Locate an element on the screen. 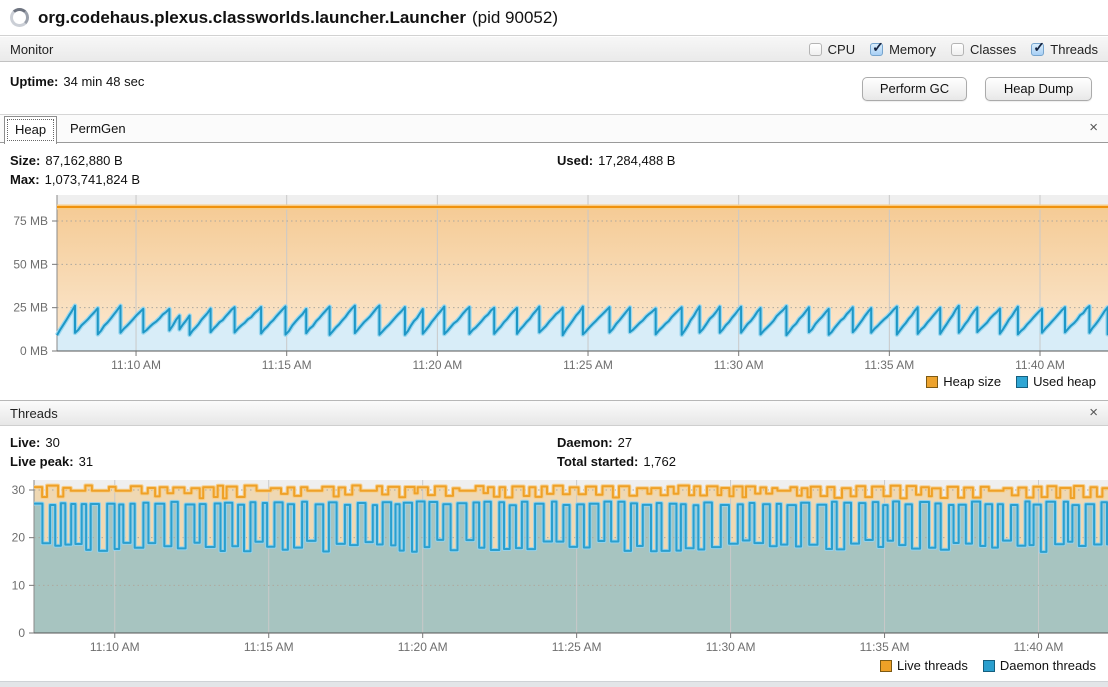  heap-size-swatch-icon is located at coordinates (932, 381).